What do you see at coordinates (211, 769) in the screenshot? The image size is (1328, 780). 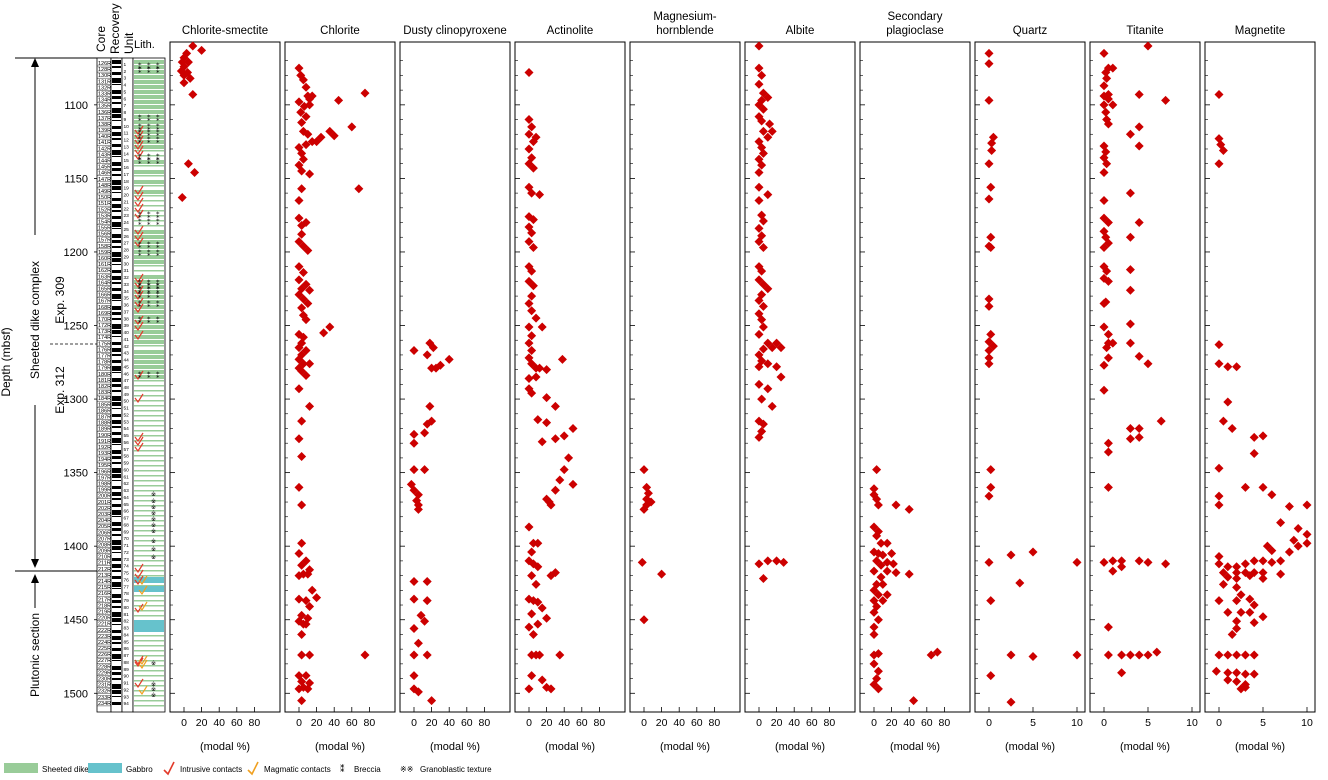 I see `legend-label: Intrusive contacts` at bounding box center [211, 769].